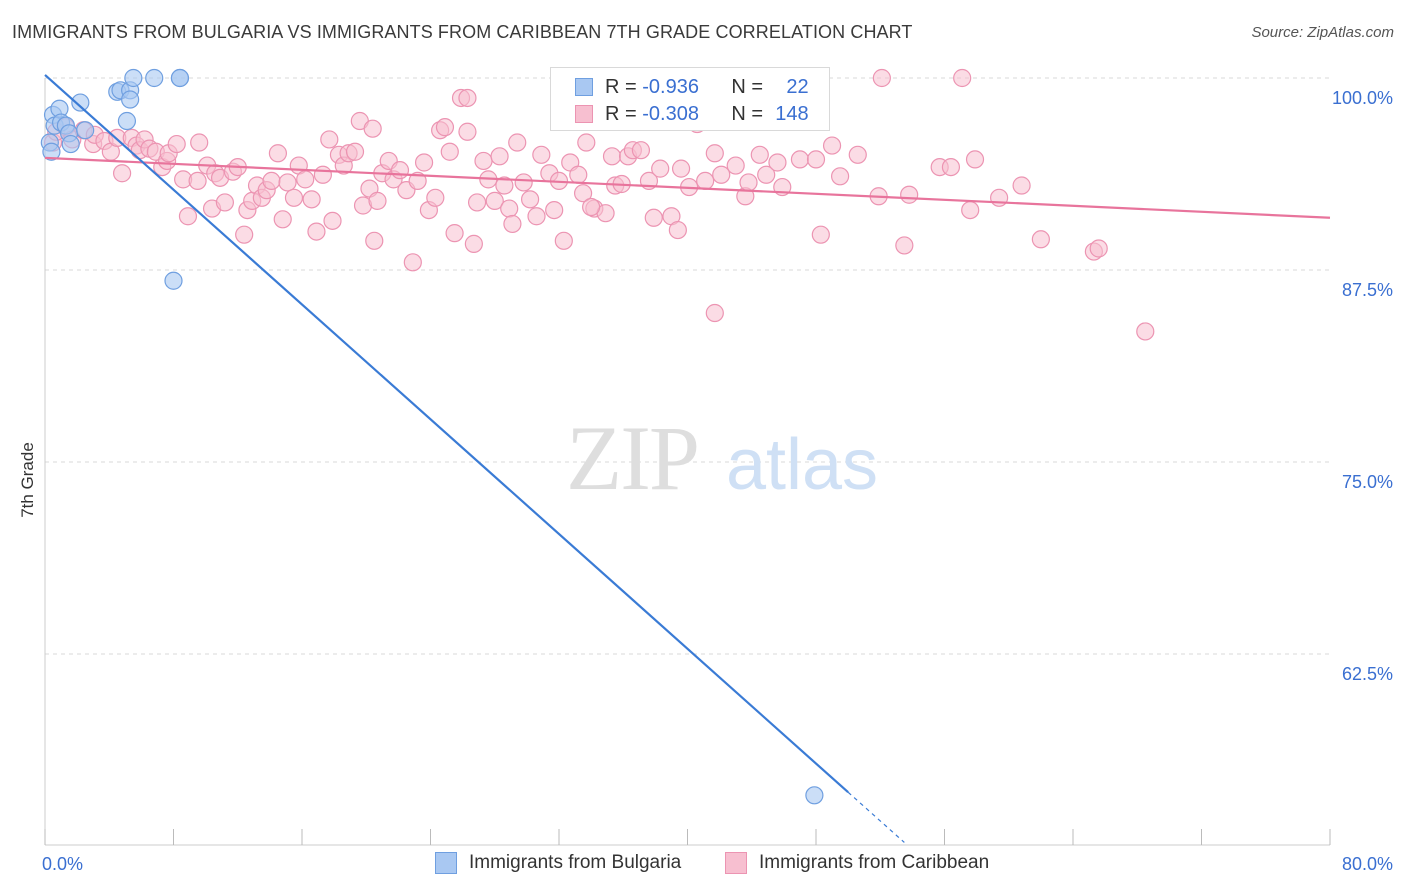 This screenshot has width=1406, height=892. What do you see at coordinates (1367, 290) in the screenshot?
I see `y-tick-label: 87.5%` at bounding box center [1367, 290].